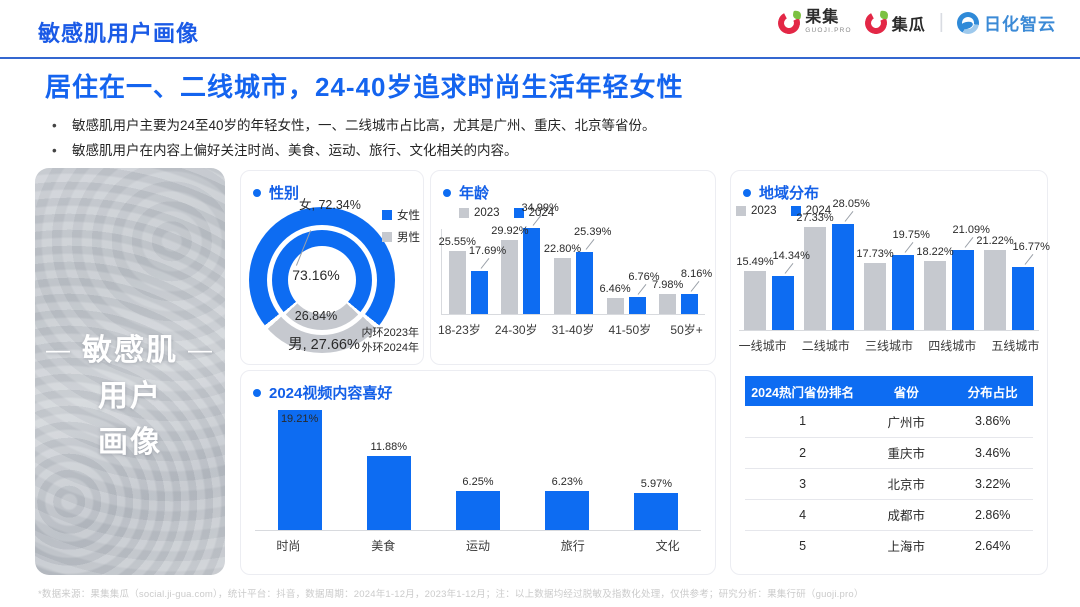 The width and height of the screenshot is (1080, 607). I want to click on bar-value-label: 6.46%, so click(615, 289).